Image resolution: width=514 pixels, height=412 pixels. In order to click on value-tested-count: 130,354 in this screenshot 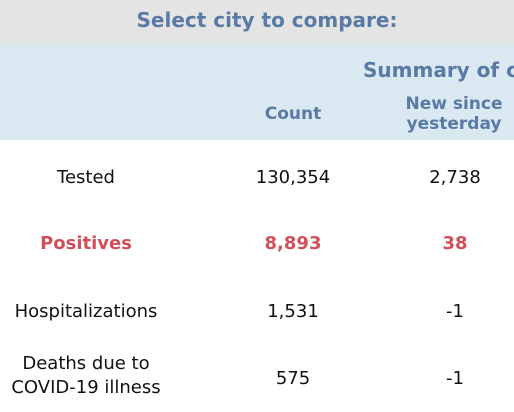, I will do `click(293, 177)`.